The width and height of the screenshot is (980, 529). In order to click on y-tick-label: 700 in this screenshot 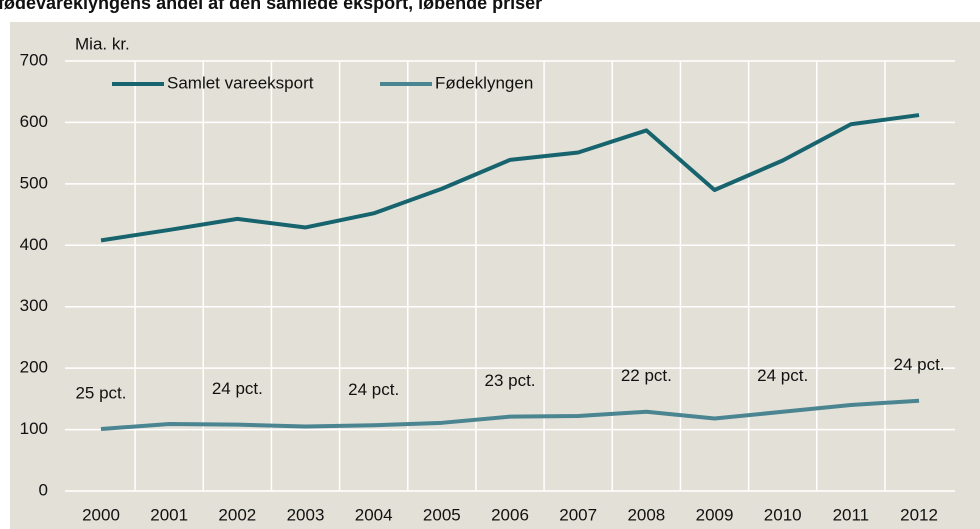, I will do `click(34, 59)`.